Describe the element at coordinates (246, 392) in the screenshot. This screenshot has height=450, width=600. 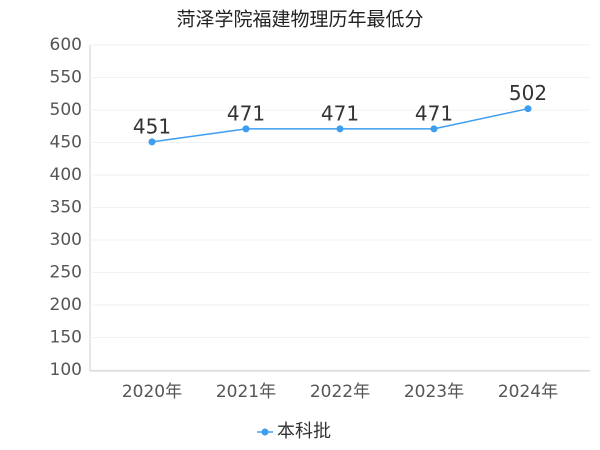
I see `x-tick-label: 2021年` at that location.